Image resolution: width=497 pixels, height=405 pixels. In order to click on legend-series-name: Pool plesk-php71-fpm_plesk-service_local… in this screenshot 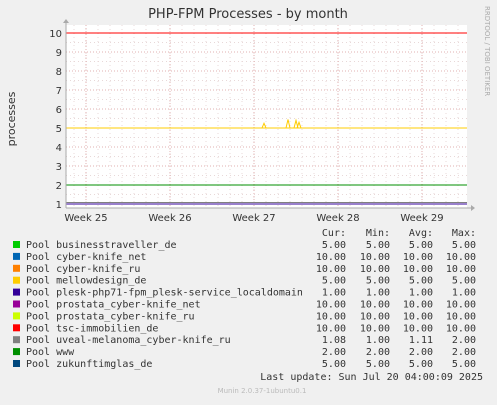, I will do `click(164, 293)`.